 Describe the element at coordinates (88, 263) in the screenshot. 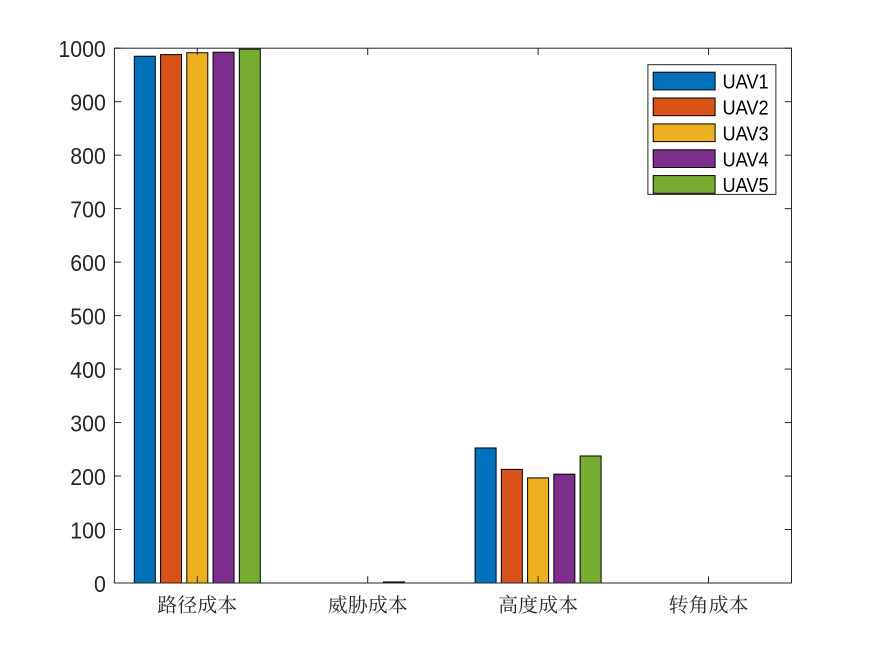

I see `svg-text: 600` at that location.